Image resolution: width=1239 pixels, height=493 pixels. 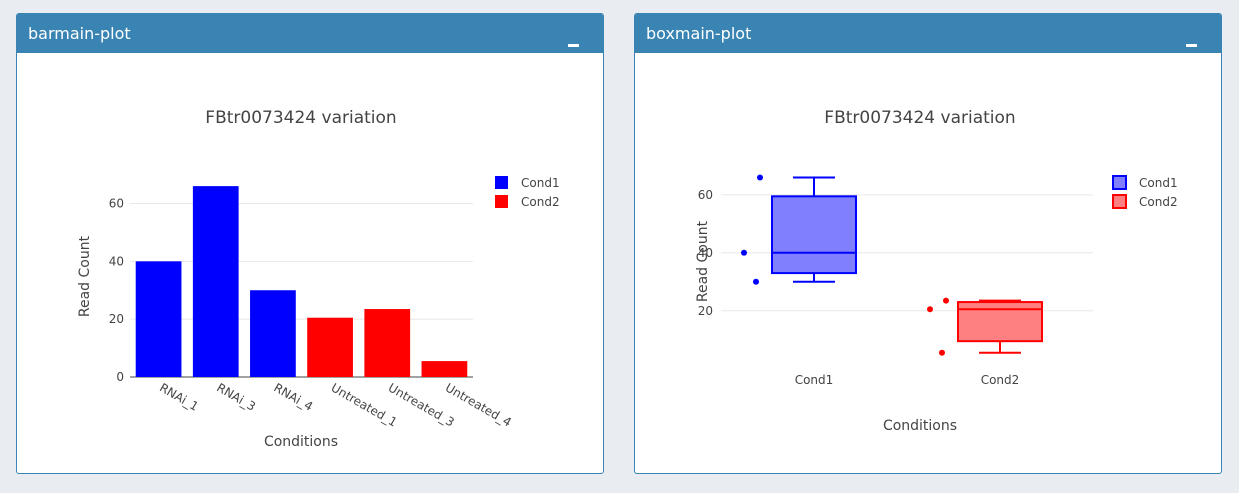 What do you see at coordinates (1000, 380) in the screenshot?
I see `x-tick-label: Cond2` at bounding box center [1000, 380].